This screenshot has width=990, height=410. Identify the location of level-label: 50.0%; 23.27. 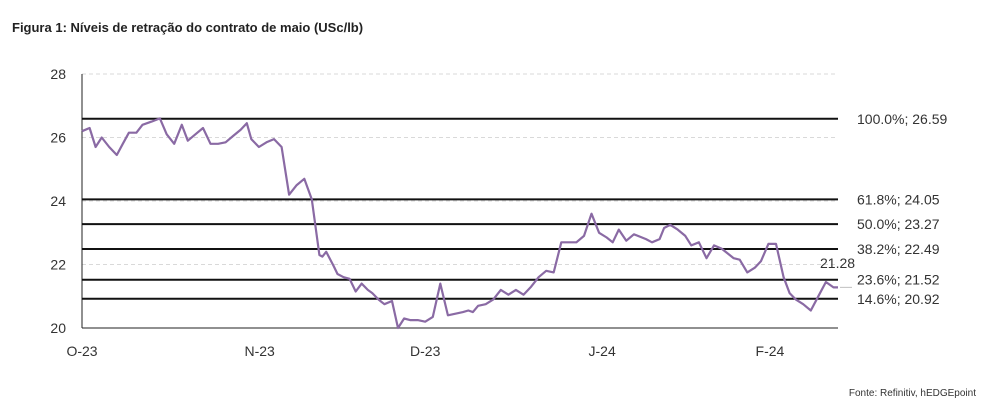
(898, 224).